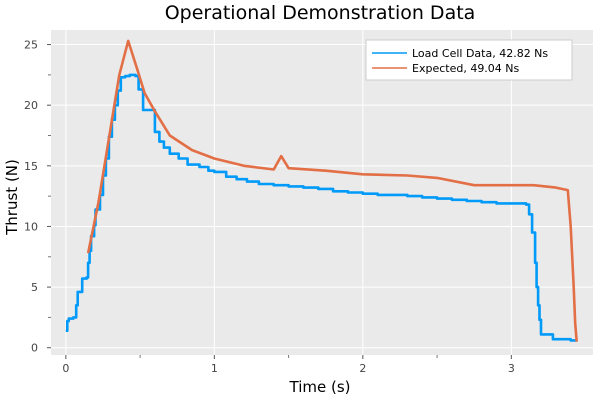  I want to click on y-tick-label: 5, so click(34, 287).